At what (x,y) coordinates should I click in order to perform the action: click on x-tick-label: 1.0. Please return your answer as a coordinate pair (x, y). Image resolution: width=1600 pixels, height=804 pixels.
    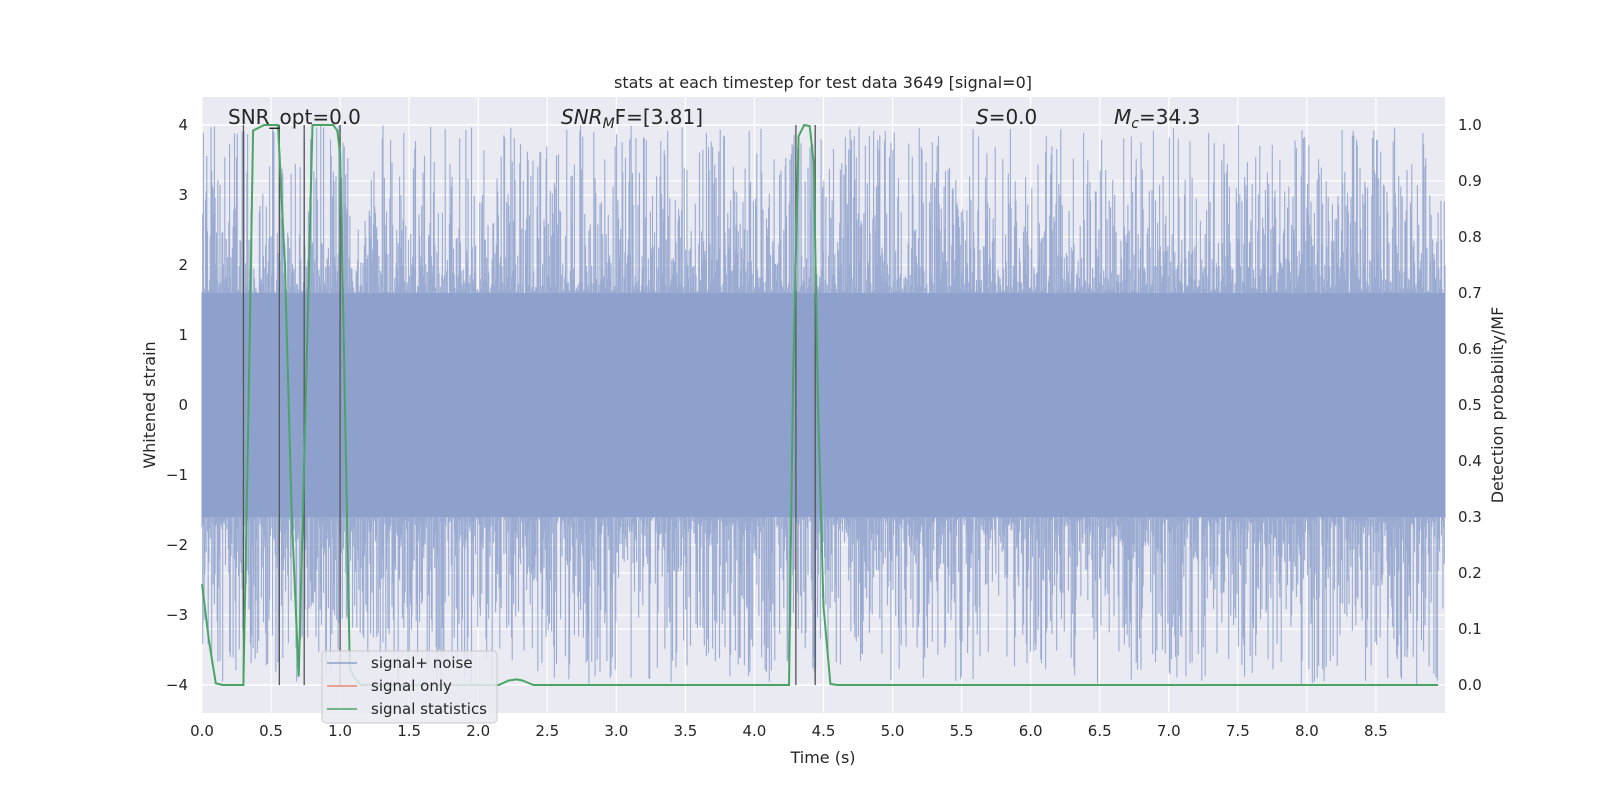
    Looking at the image, I should click on (340, 731).